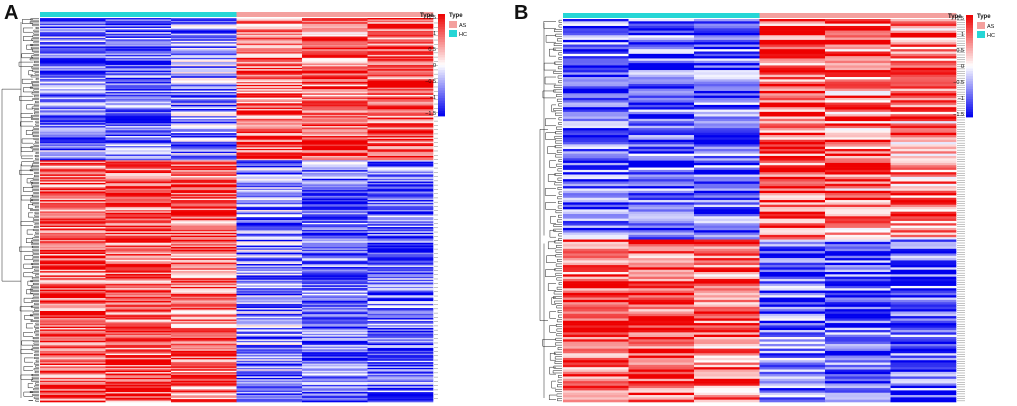 This screenshot has height=406, width=1017. What do you see at coordinates (991, 36) in the screenshot?
I see `group-legend-label: HC` at bounding box center [991, 36].